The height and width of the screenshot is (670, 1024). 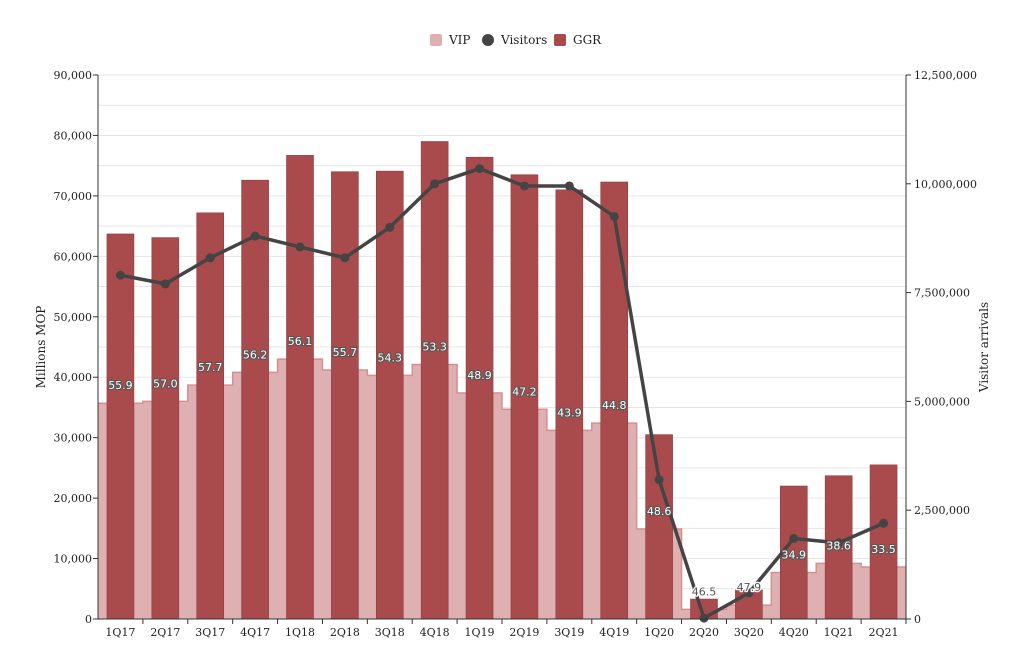 I want to click on left-tick-label: 70,000, so click(x=73, y=196).